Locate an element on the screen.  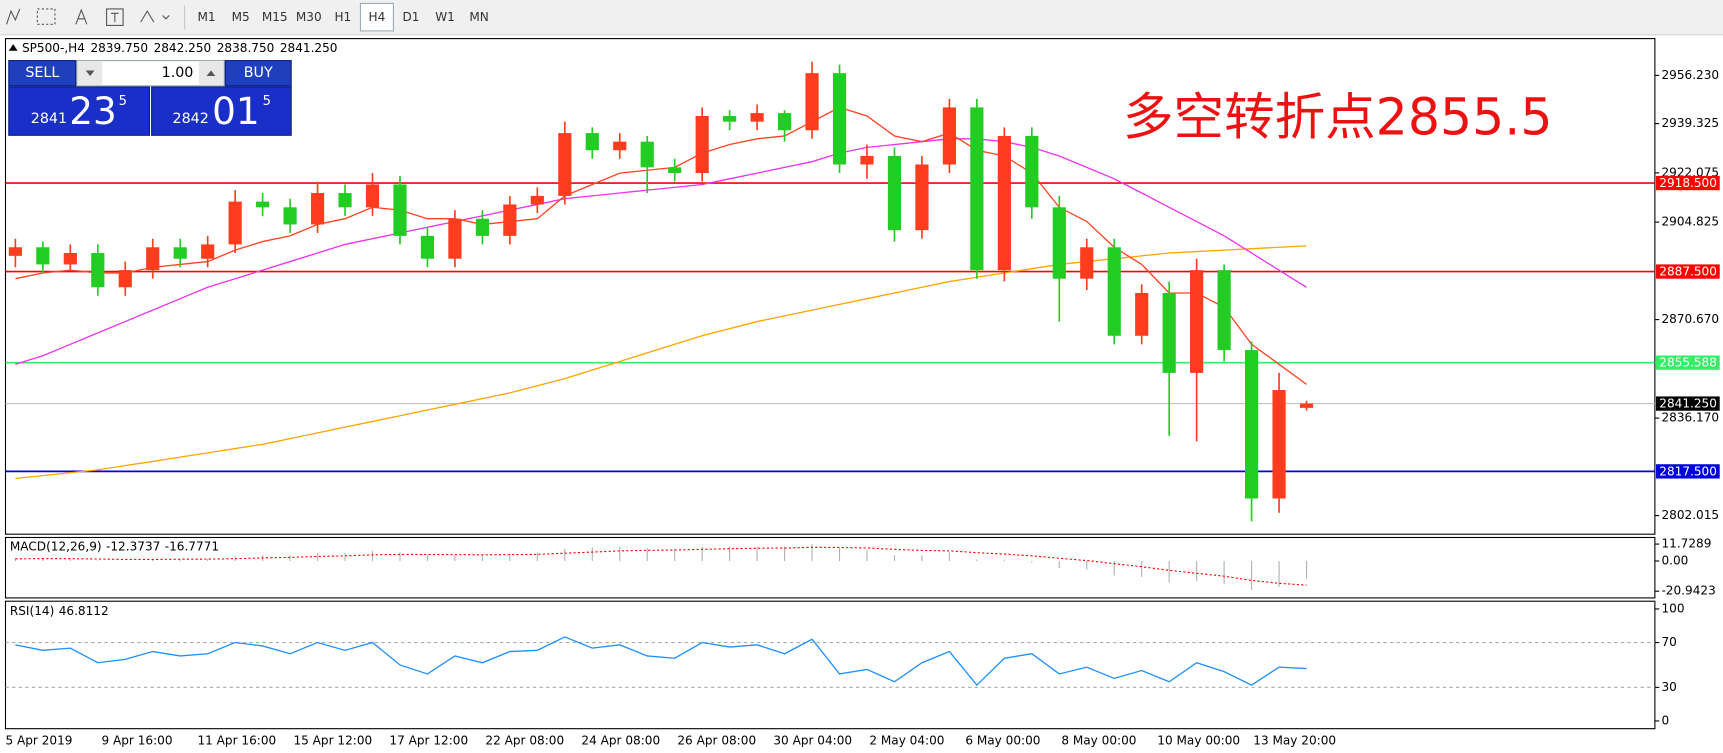
y-tick-label: 30 is located at coordinates (1668, 687).